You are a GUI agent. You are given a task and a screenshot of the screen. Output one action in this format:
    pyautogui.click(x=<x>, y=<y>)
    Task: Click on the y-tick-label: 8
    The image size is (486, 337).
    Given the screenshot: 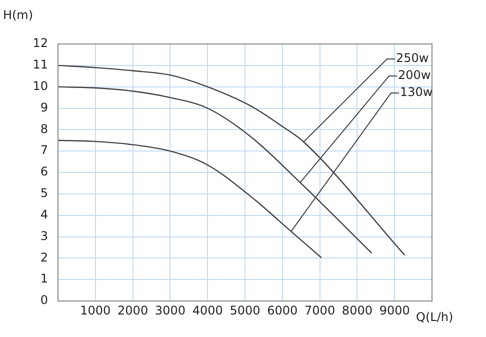 What is the action you would take?
    pyautogui.click(x=44, y=129)
    